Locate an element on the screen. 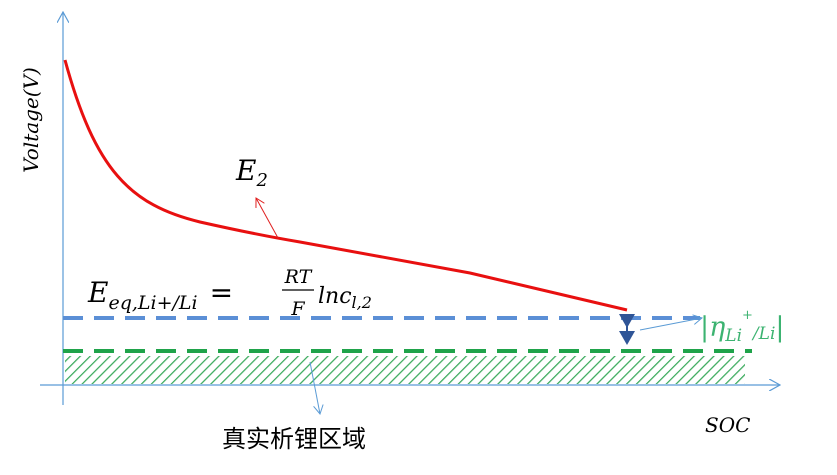 The height and width of the screenshot is (475, 837). curve-label: E2 is located at coordinates (251, 172).